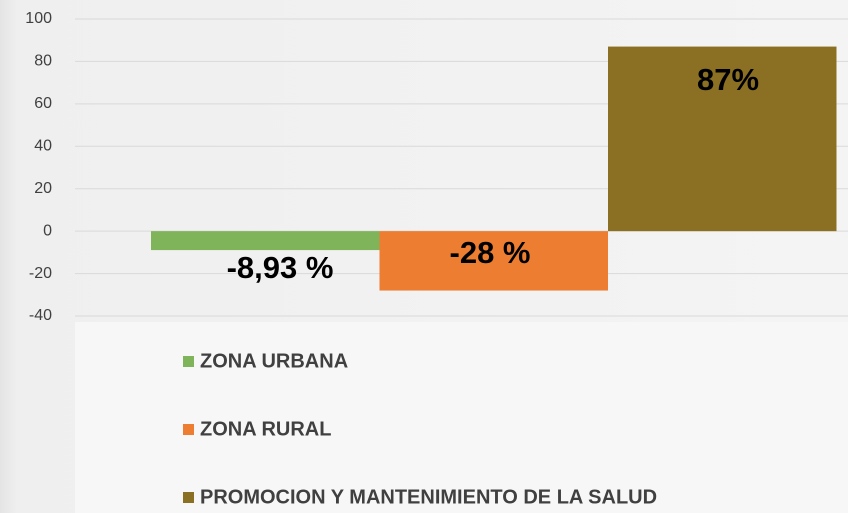 This screenshot has height=513, width=848. Describe the element at coordinates (43, 61) in the screenshot. I see `y-tick-label: 80` at that location.